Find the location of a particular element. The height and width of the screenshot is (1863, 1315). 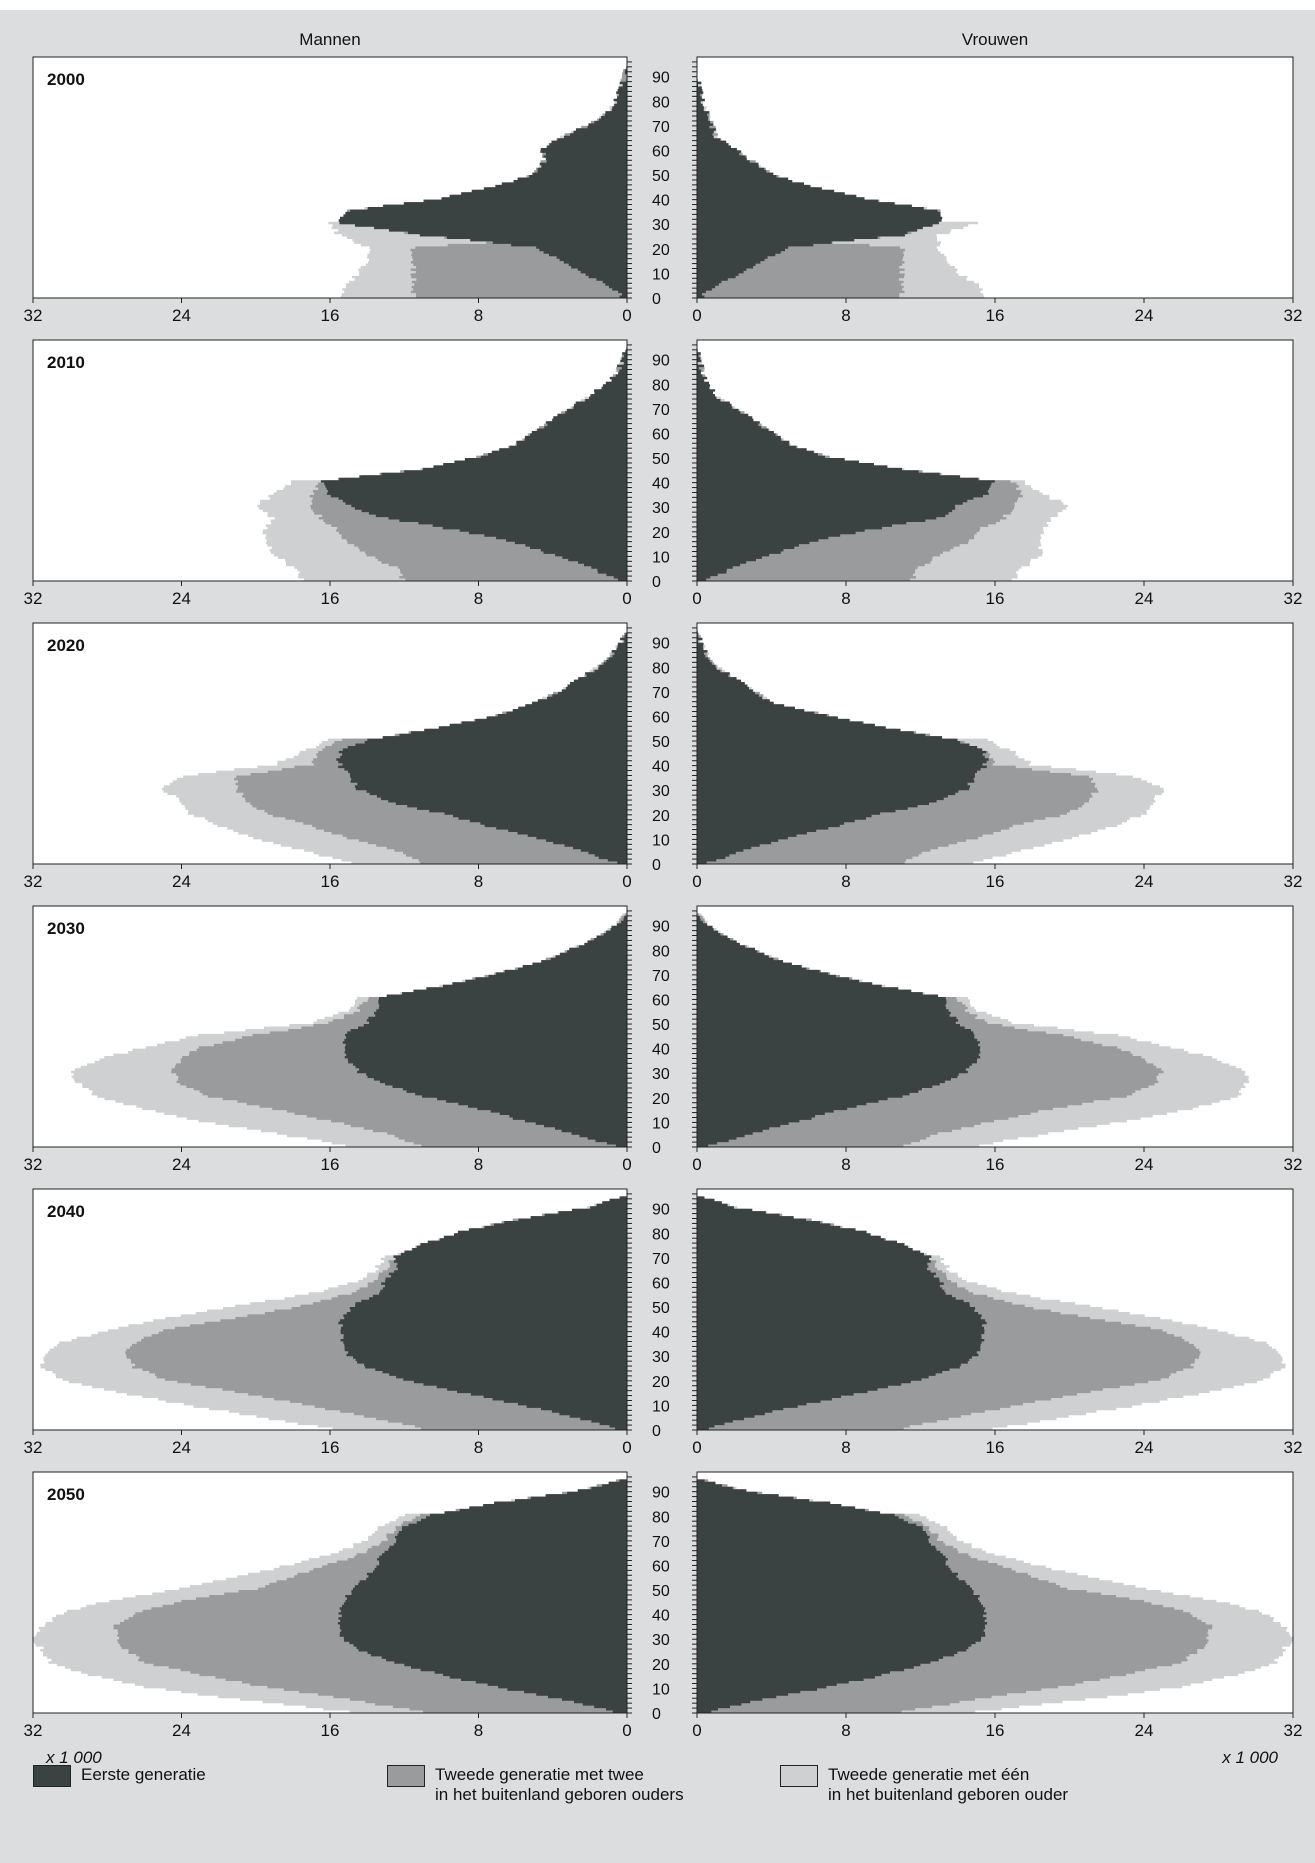

area-first-women-2010 is located at coordinates (846, 461).